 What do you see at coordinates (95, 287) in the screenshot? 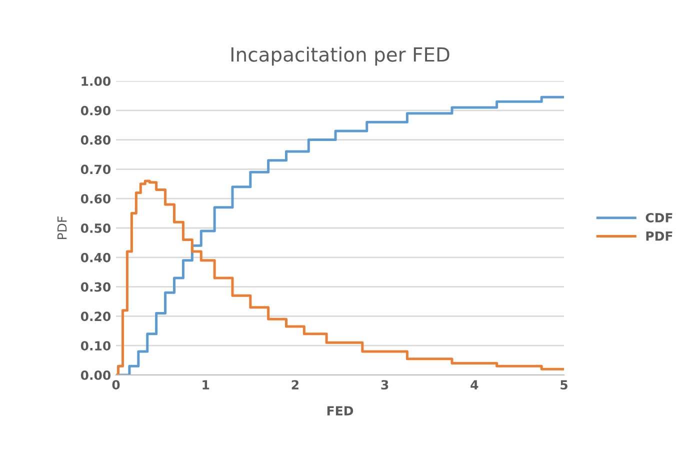
I see `y-tick-label: 0.30` at bounding box center [95, 287].